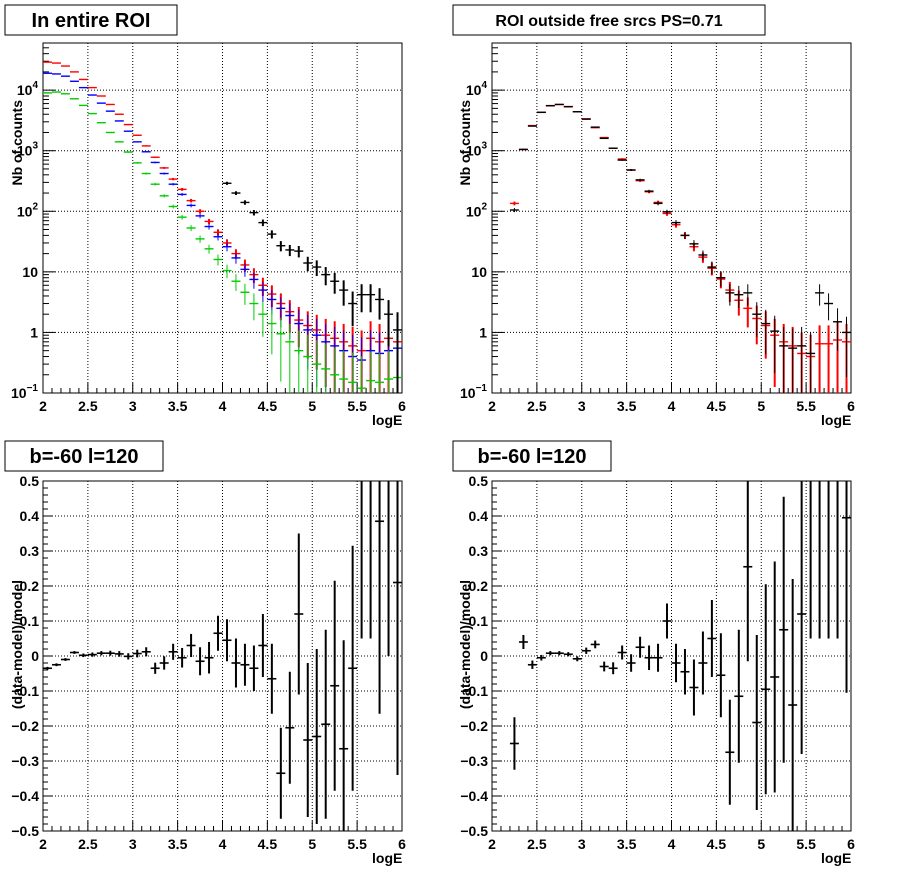 The image size is (898, 876). I want to click on title-box, so click(532, 456).